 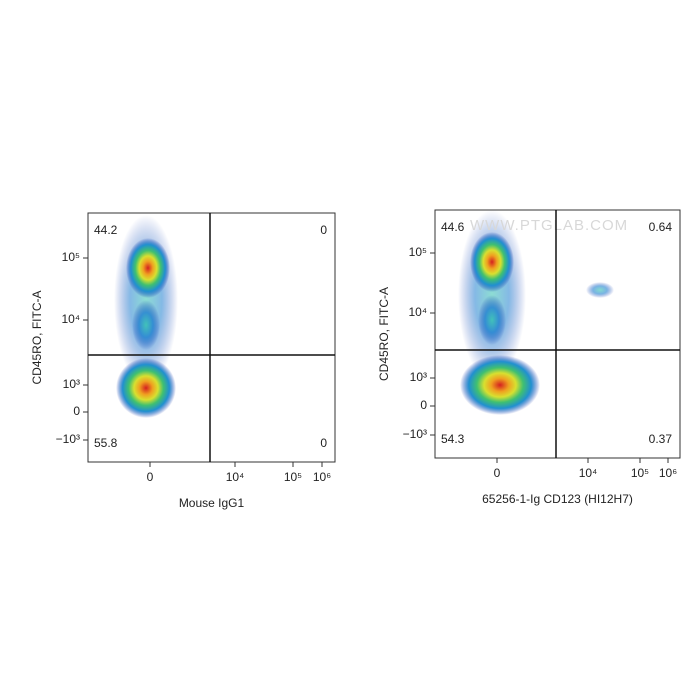 I want to click on quadrant-value: 44.6, so click(x=453, y=227).